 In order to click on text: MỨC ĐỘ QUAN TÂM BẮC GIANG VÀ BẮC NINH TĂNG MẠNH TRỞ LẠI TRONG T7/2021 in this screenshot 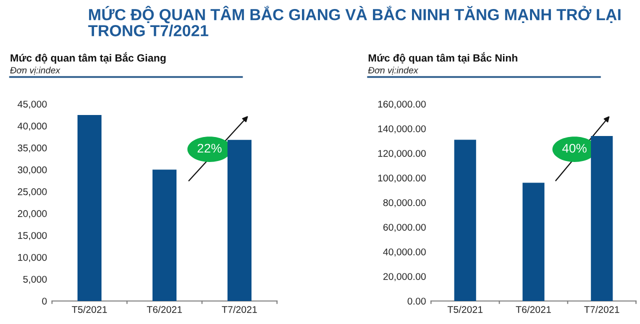, I will do `click(354, 21)`.